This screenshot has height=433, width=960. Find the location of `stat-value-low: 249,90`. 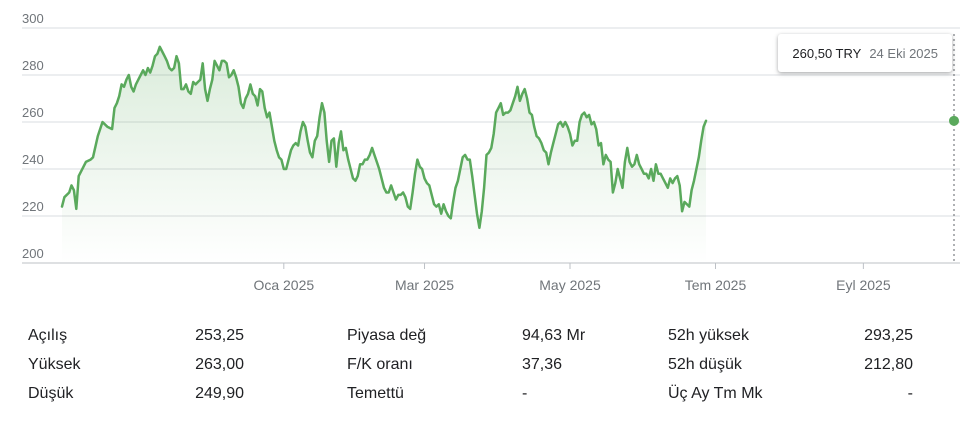

stat-value-low: 249,90 is located at coordinates (219, 393).